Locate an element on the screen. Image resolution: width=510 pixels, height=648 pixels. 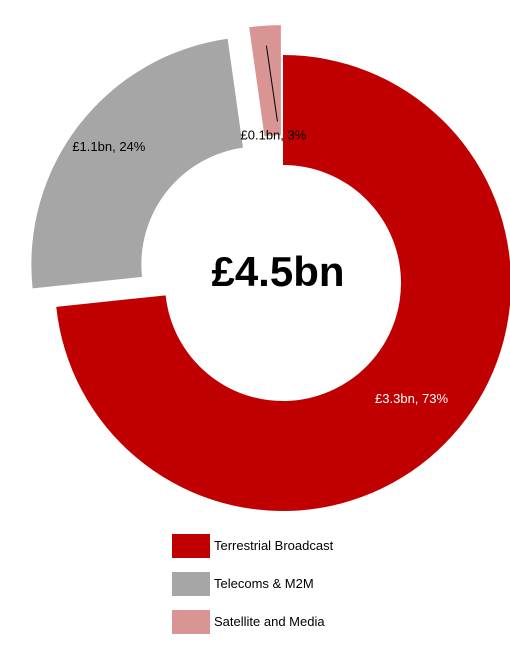
legend-label: Satellite and Media is located at coordinates (269, 621).